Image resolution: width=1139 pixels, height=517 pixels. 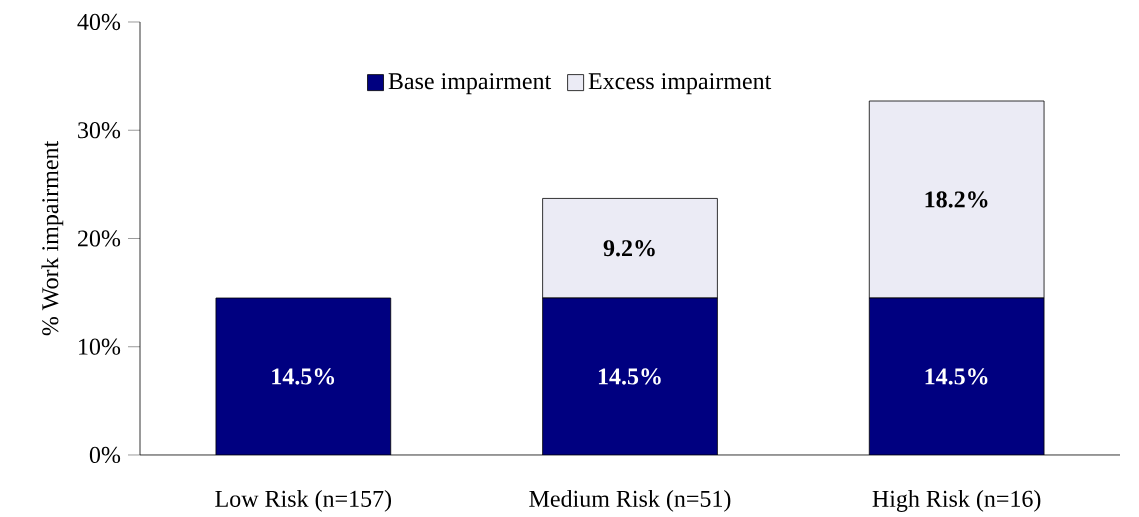 I want to click on data-label: 9.2%, so click(x=629, y=248).